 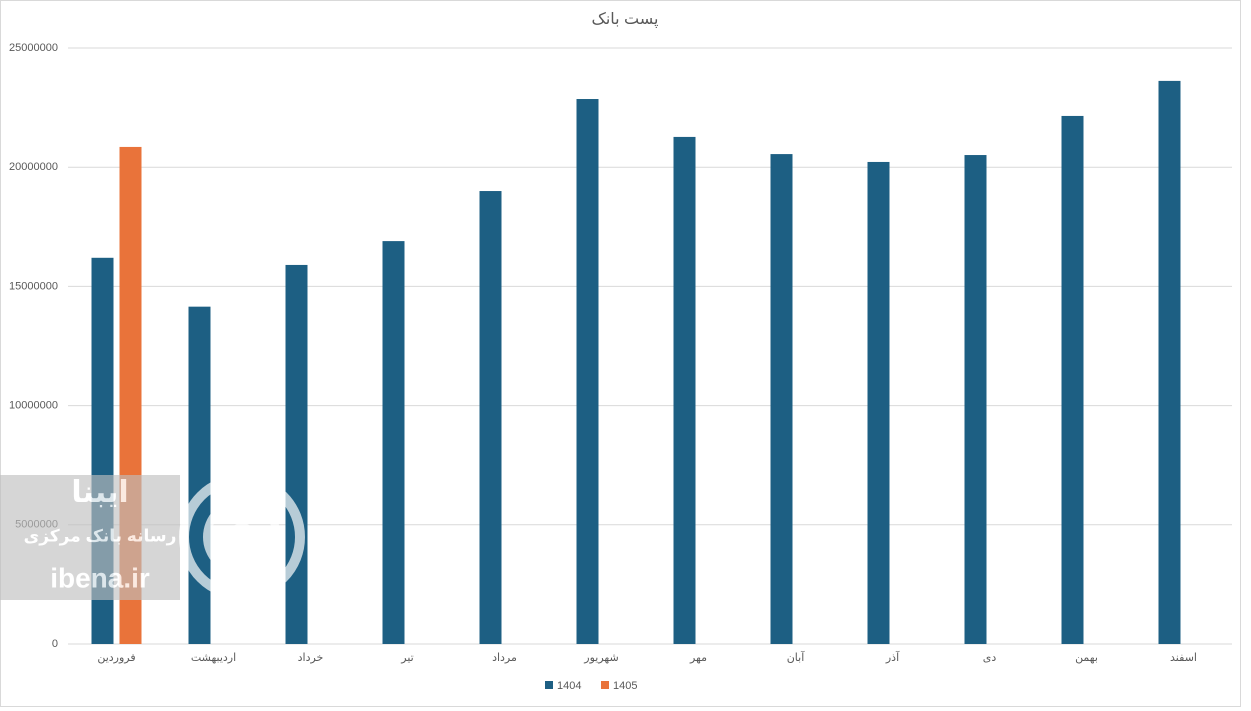 I want to click on watermark: ایبنا رسانه بانک مرکزی ibena.ir, so click(x=152, y=537).